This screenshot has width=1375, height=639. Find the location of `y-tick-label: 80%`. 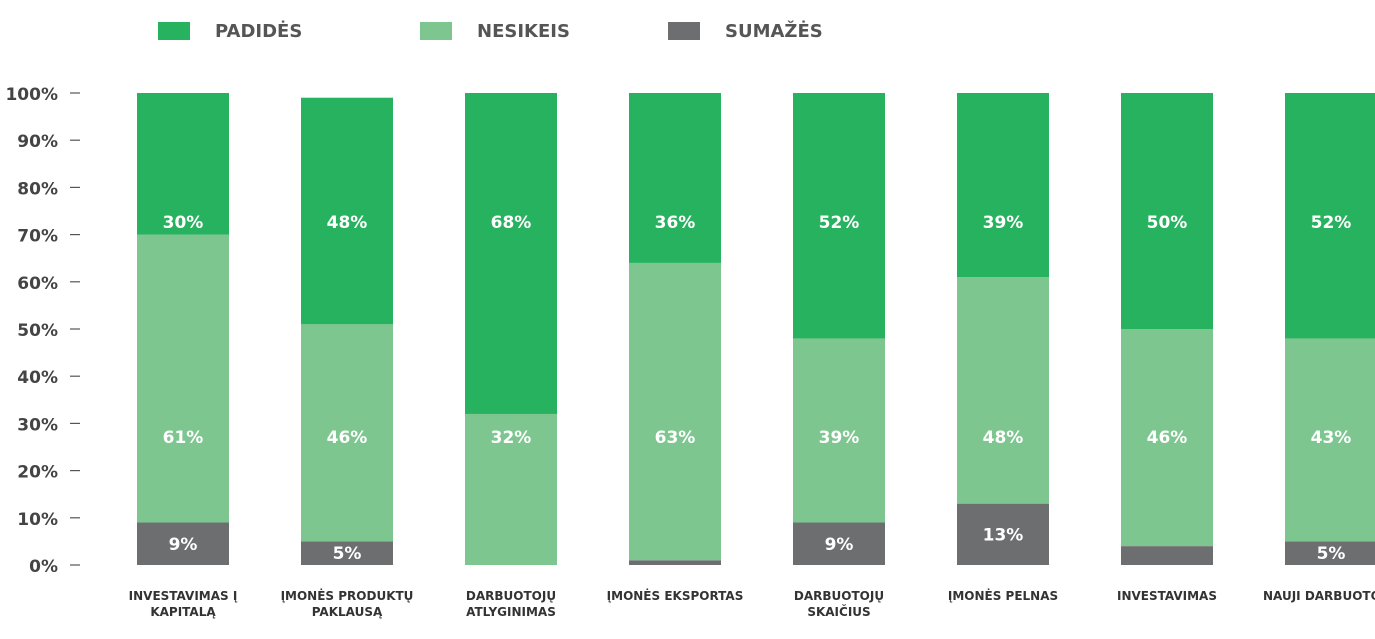

y-tick-label: 80% is located at coordinates (37, 189).